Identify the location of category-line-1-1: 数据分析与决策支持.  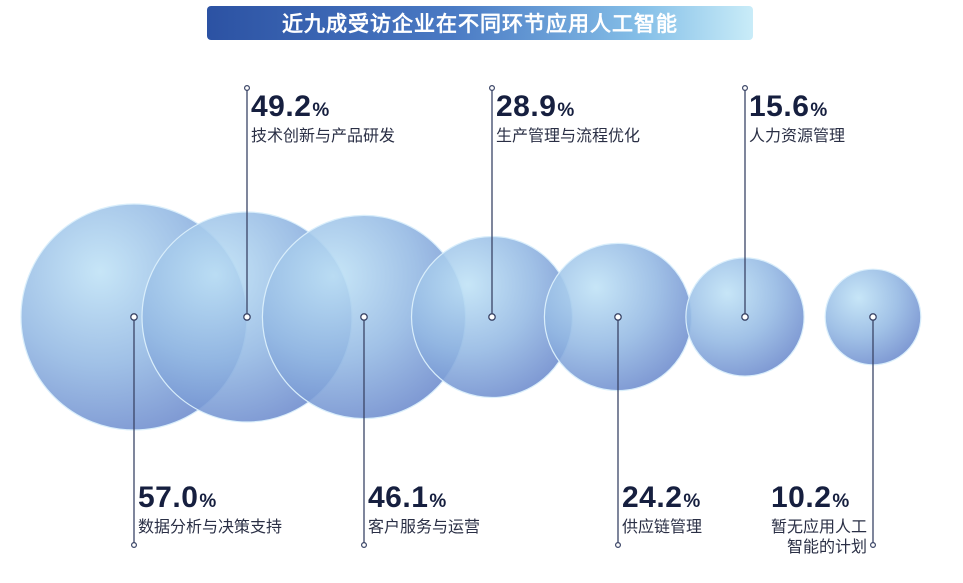
(210, 526).